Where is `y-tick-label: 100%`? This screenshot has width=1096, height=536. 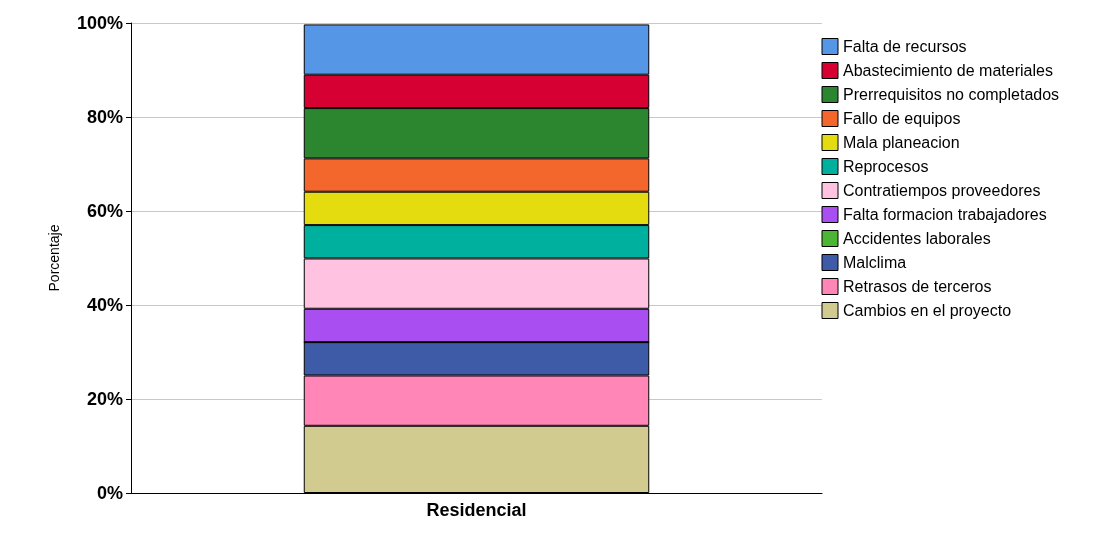
y-tick-label: 100% is located at coordinates (99, 23).